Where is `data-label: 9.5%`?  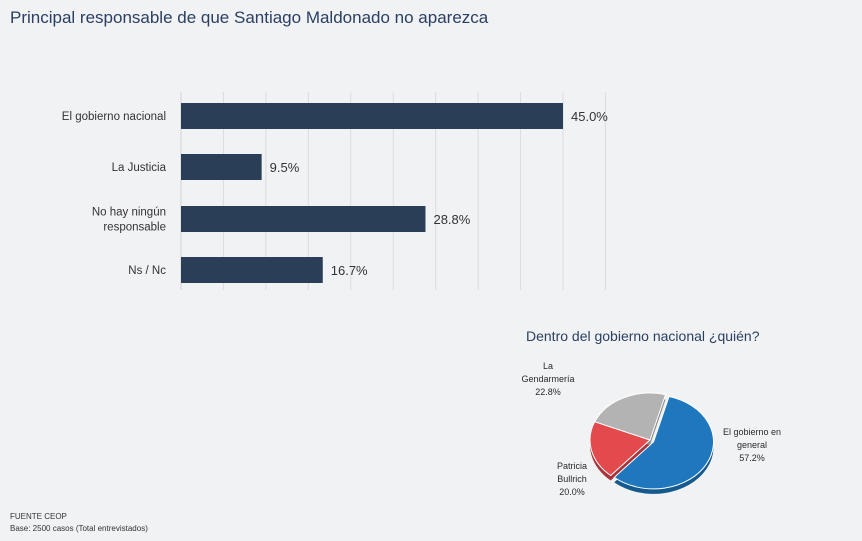 data-label: 9.5% is located at coordinates (285, 167).